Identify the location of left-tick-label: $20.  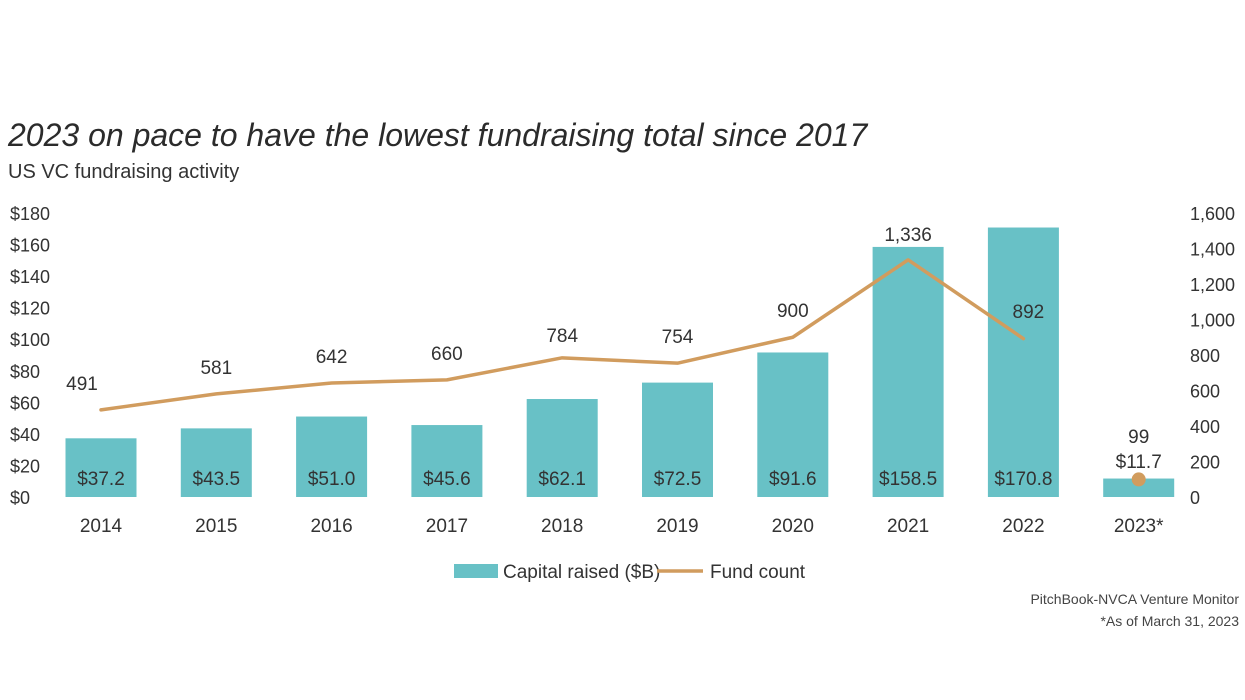
(25, 466).